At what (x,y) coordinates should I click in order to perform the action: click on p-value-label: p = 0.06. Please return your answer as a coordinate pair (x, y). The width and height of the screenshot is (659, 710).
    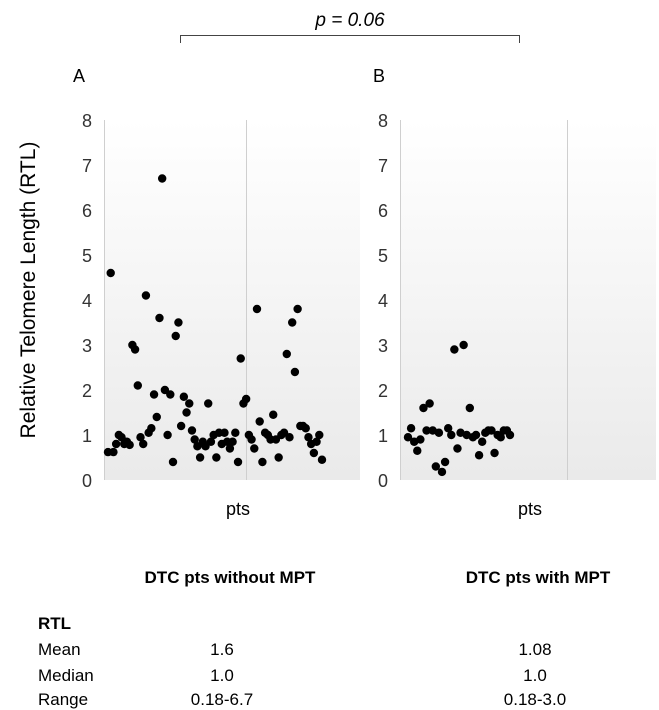
    Looking at the image, I should click on (350, 20).